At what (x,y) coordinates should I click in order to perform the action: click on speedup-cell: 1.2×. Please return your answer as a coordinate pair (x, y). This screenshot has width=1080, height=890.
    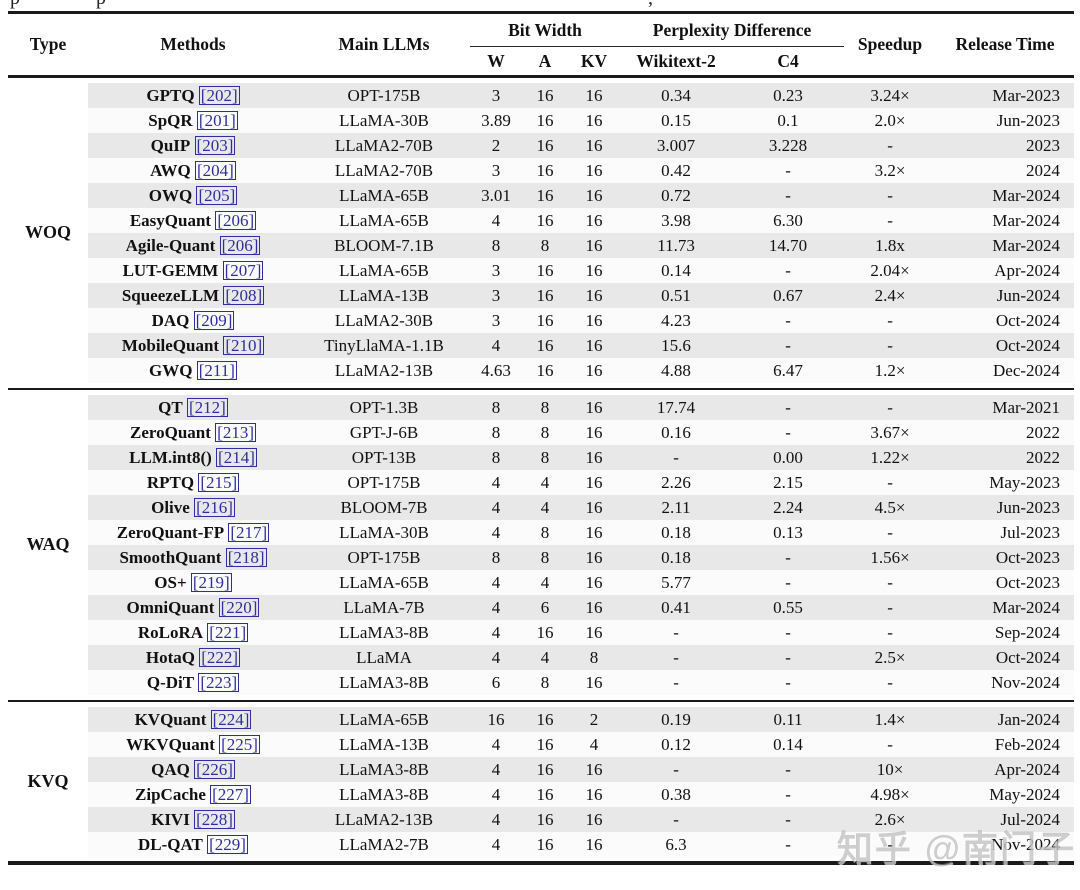
    Looking at the image, I should click on (890, 370).